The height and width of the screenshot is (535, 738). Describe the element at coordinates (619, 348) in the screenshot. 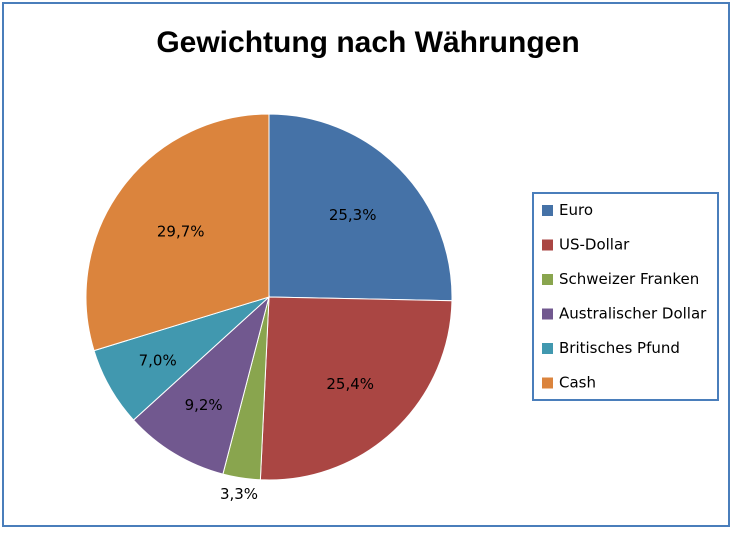

I see `legend-label-britisches-pfund: Britisches Pfund` at that location.